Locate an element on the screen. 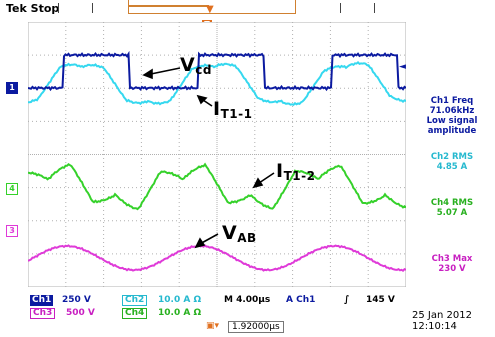 This screenshot has height=337, width=495. ch2-label: Ch2 is located at coordinates (135, 300).